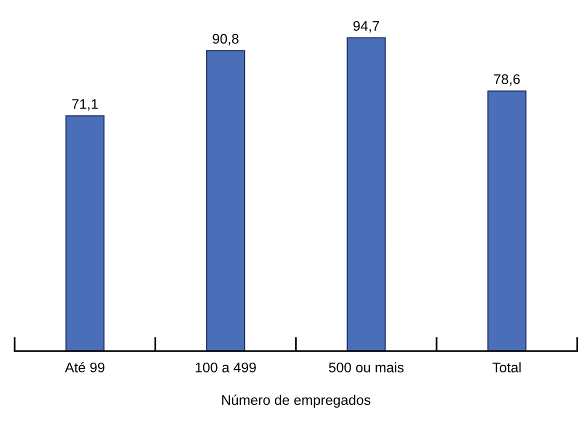 The width and height of the screenshot is (586, 423). Describe the element at coordinates (296, 401) in the screenshot. I see `x-axis-title: Número de empregados` at that location.